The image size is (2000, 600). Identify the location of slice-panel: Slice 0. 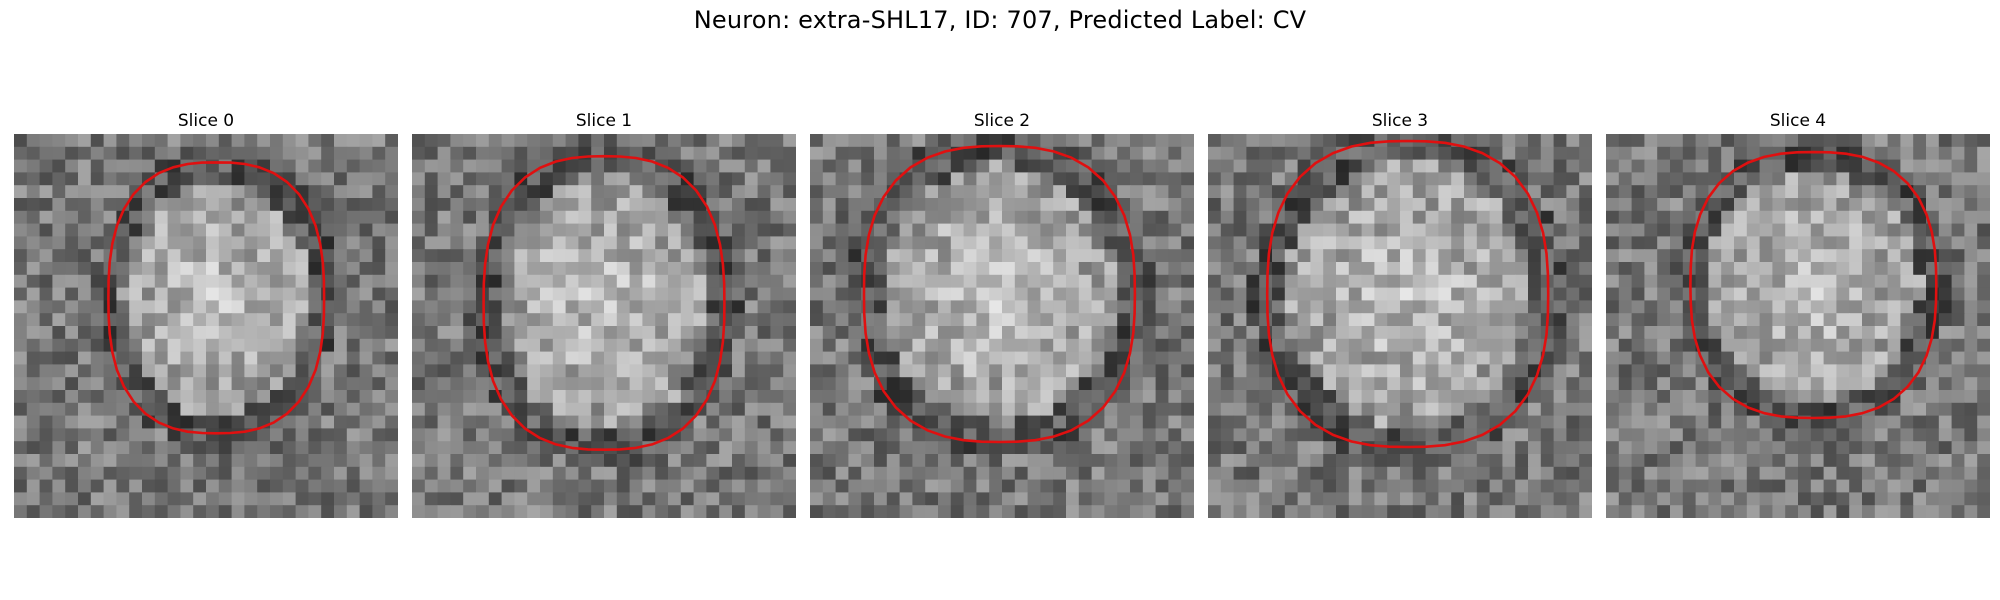
(206, 313).